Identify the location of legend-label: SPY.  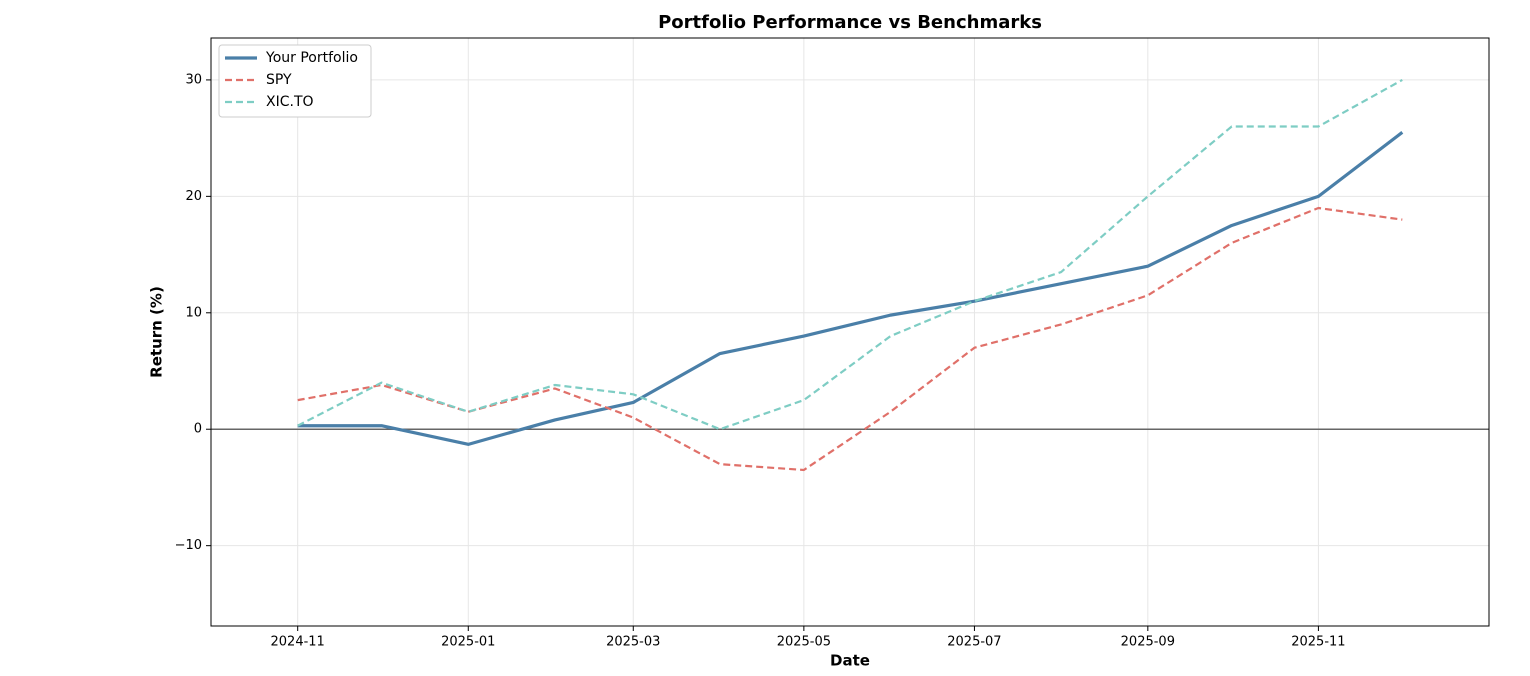
(279, 80).